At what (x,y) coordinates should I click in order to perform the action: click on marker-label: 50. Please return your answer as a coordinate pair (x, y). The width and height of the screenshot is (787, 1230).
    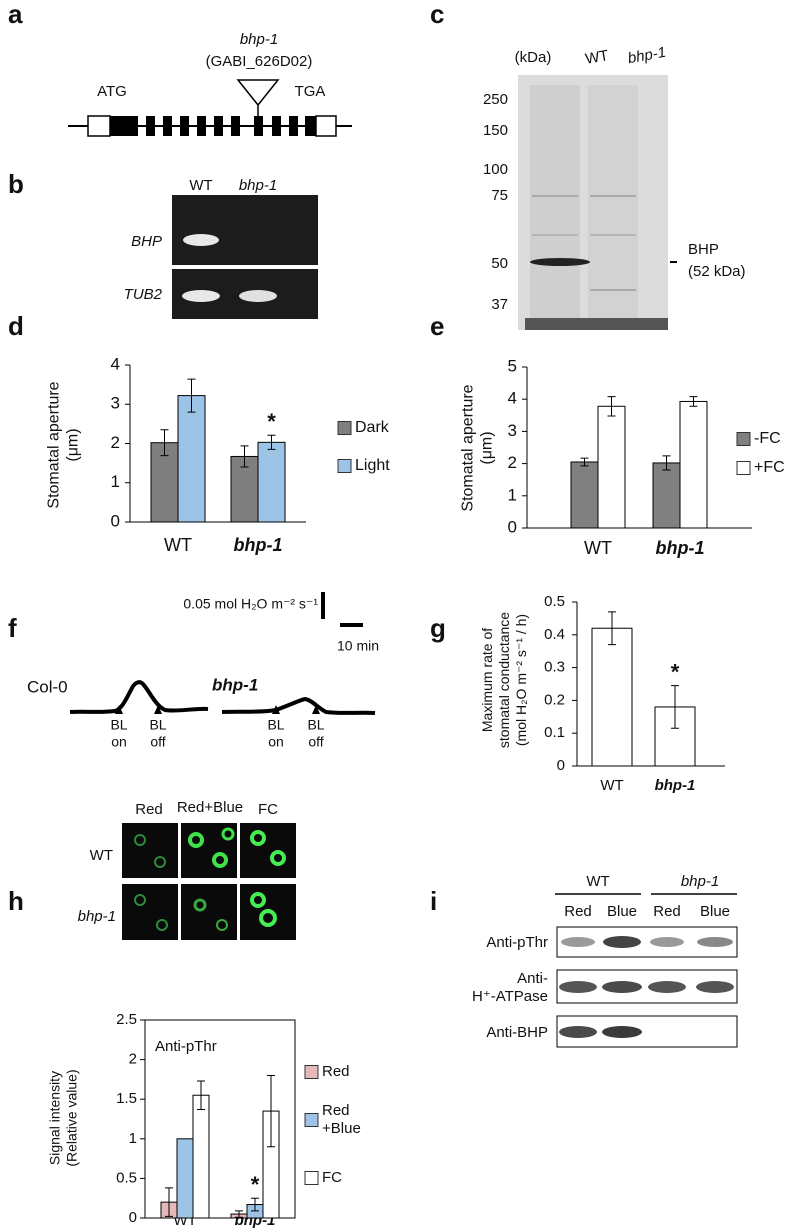
    Looking at the image, I should click on (499, 263).